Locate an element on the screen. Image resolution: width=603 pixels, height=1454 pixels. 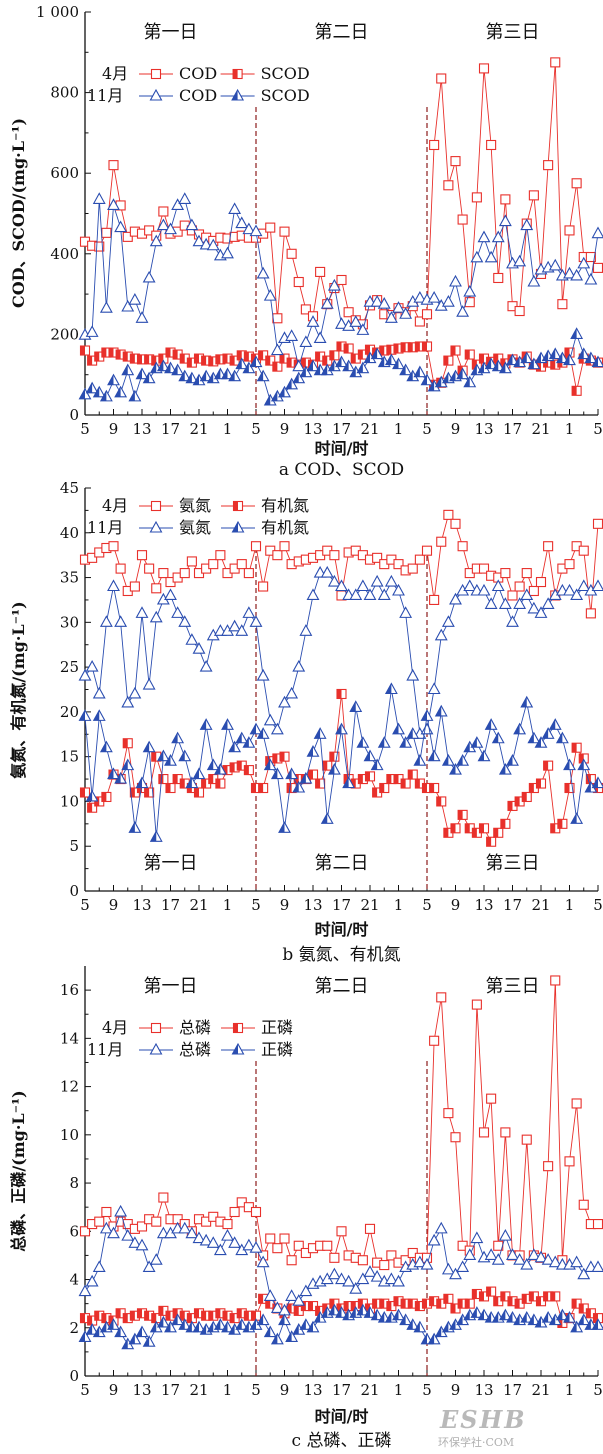
series-11月-COD is located at coordinates (340, 282).